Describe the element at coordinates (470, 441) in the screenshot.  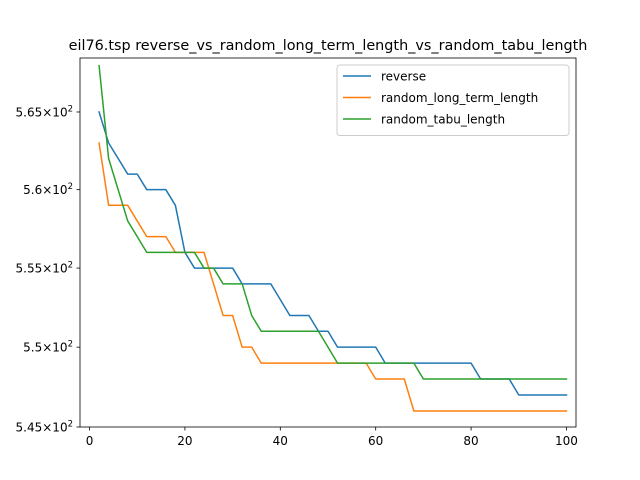
I see `x-tick-label: 80` at that location.